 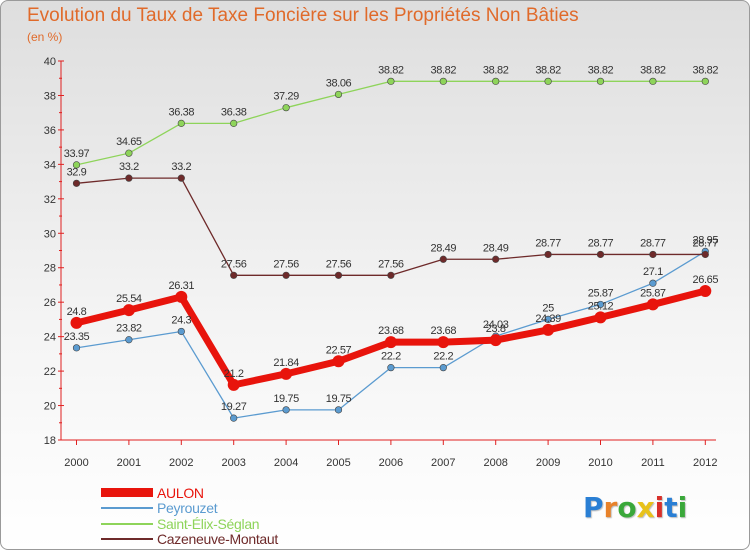 I want to click on data-label: 23.68, so click(x=444, y=331).